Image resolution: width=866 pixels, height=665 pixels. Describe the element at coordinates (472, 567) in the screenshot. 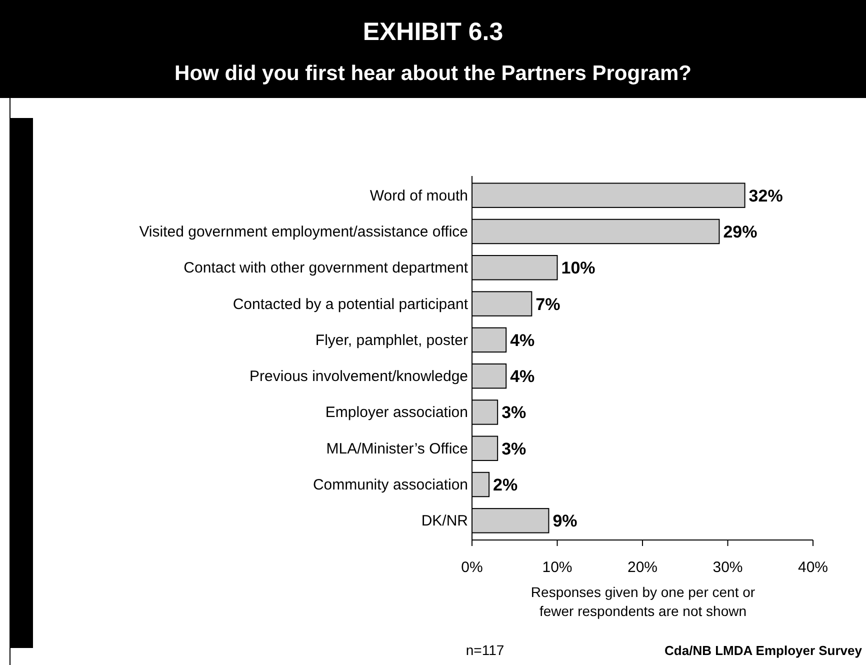

I see `x-tick-label: 0%` at that location.